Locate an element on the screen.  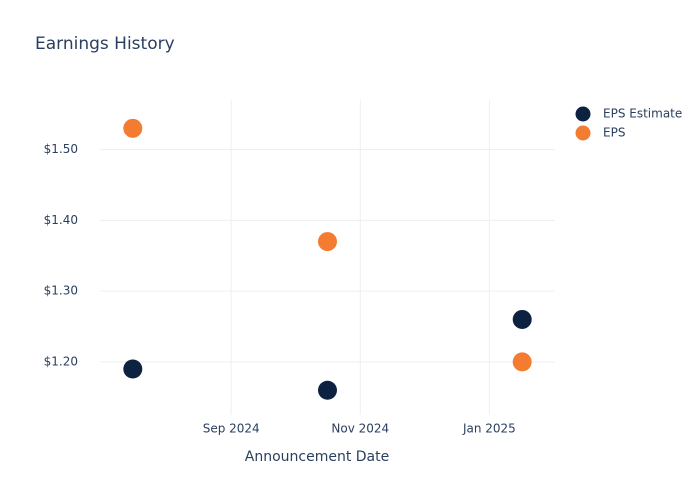
chart-title: Earnings History is located at coordinates (105, 44).